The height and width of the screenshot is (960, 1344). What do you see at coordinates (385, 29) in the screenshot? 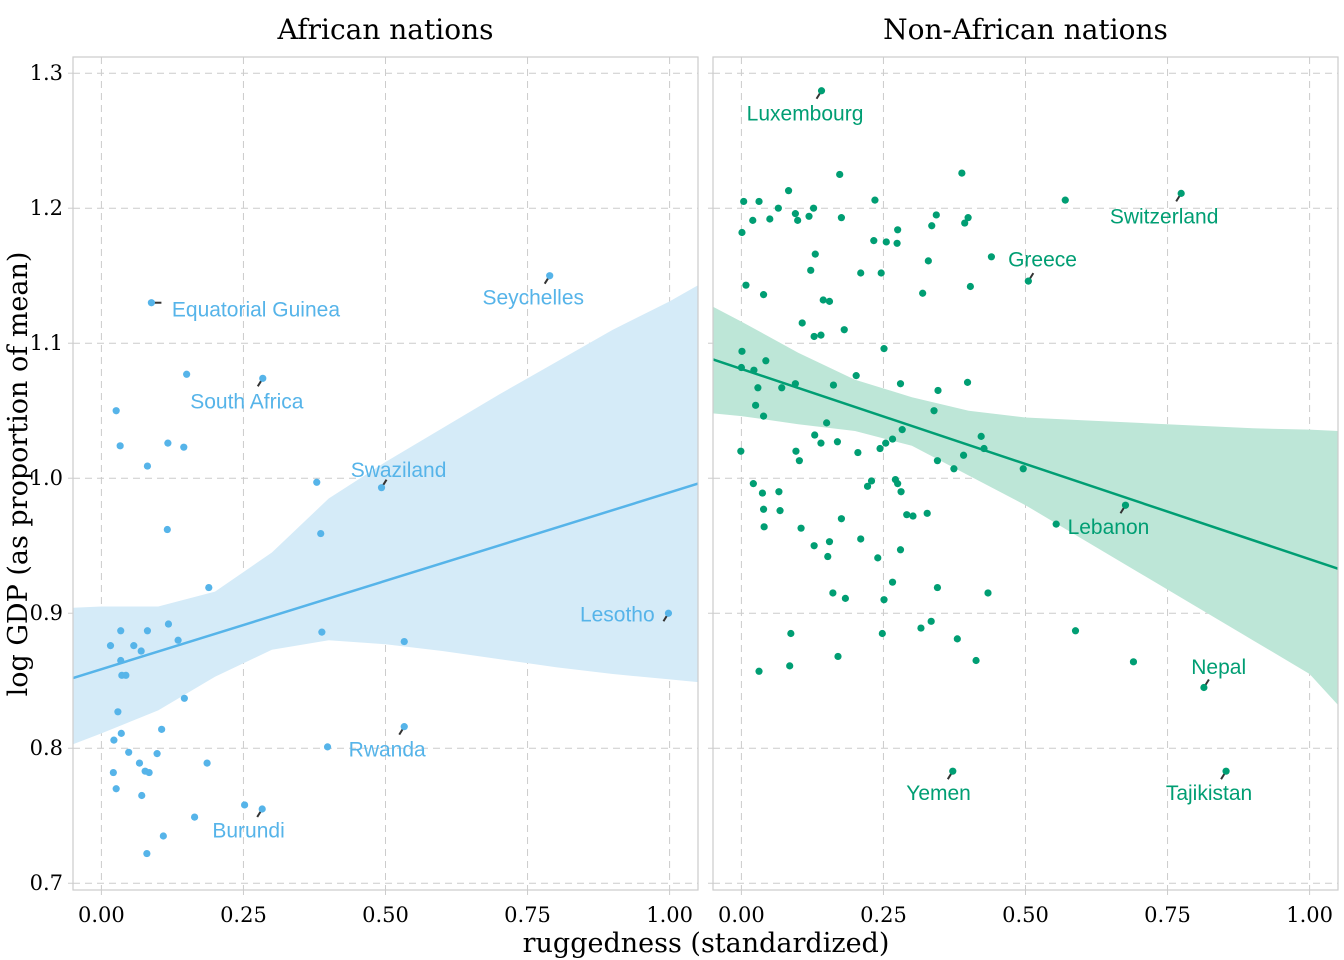
I see `facet-title: African nations` at bounding box center [385, 29].